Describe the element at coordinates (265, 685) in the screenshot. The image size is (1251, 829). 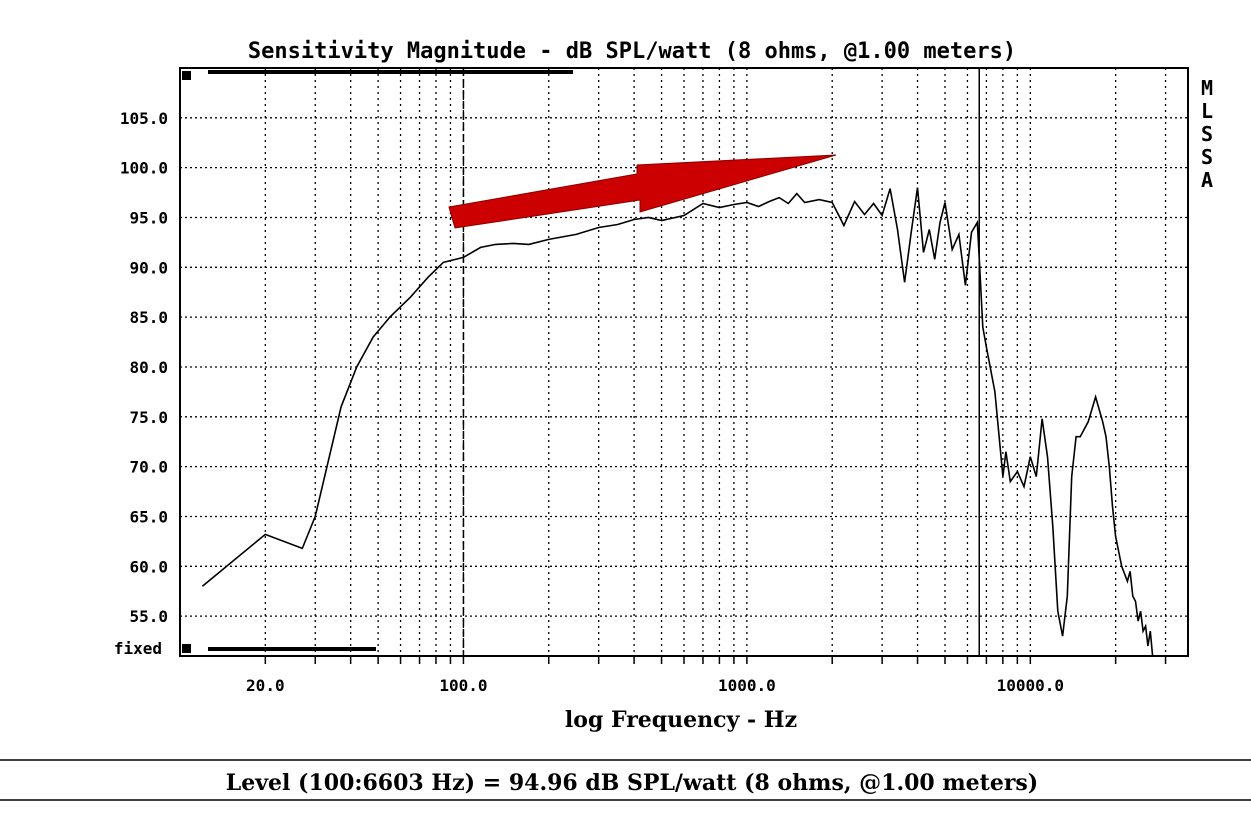
I see `x-tick-label: 20.0` at that location.